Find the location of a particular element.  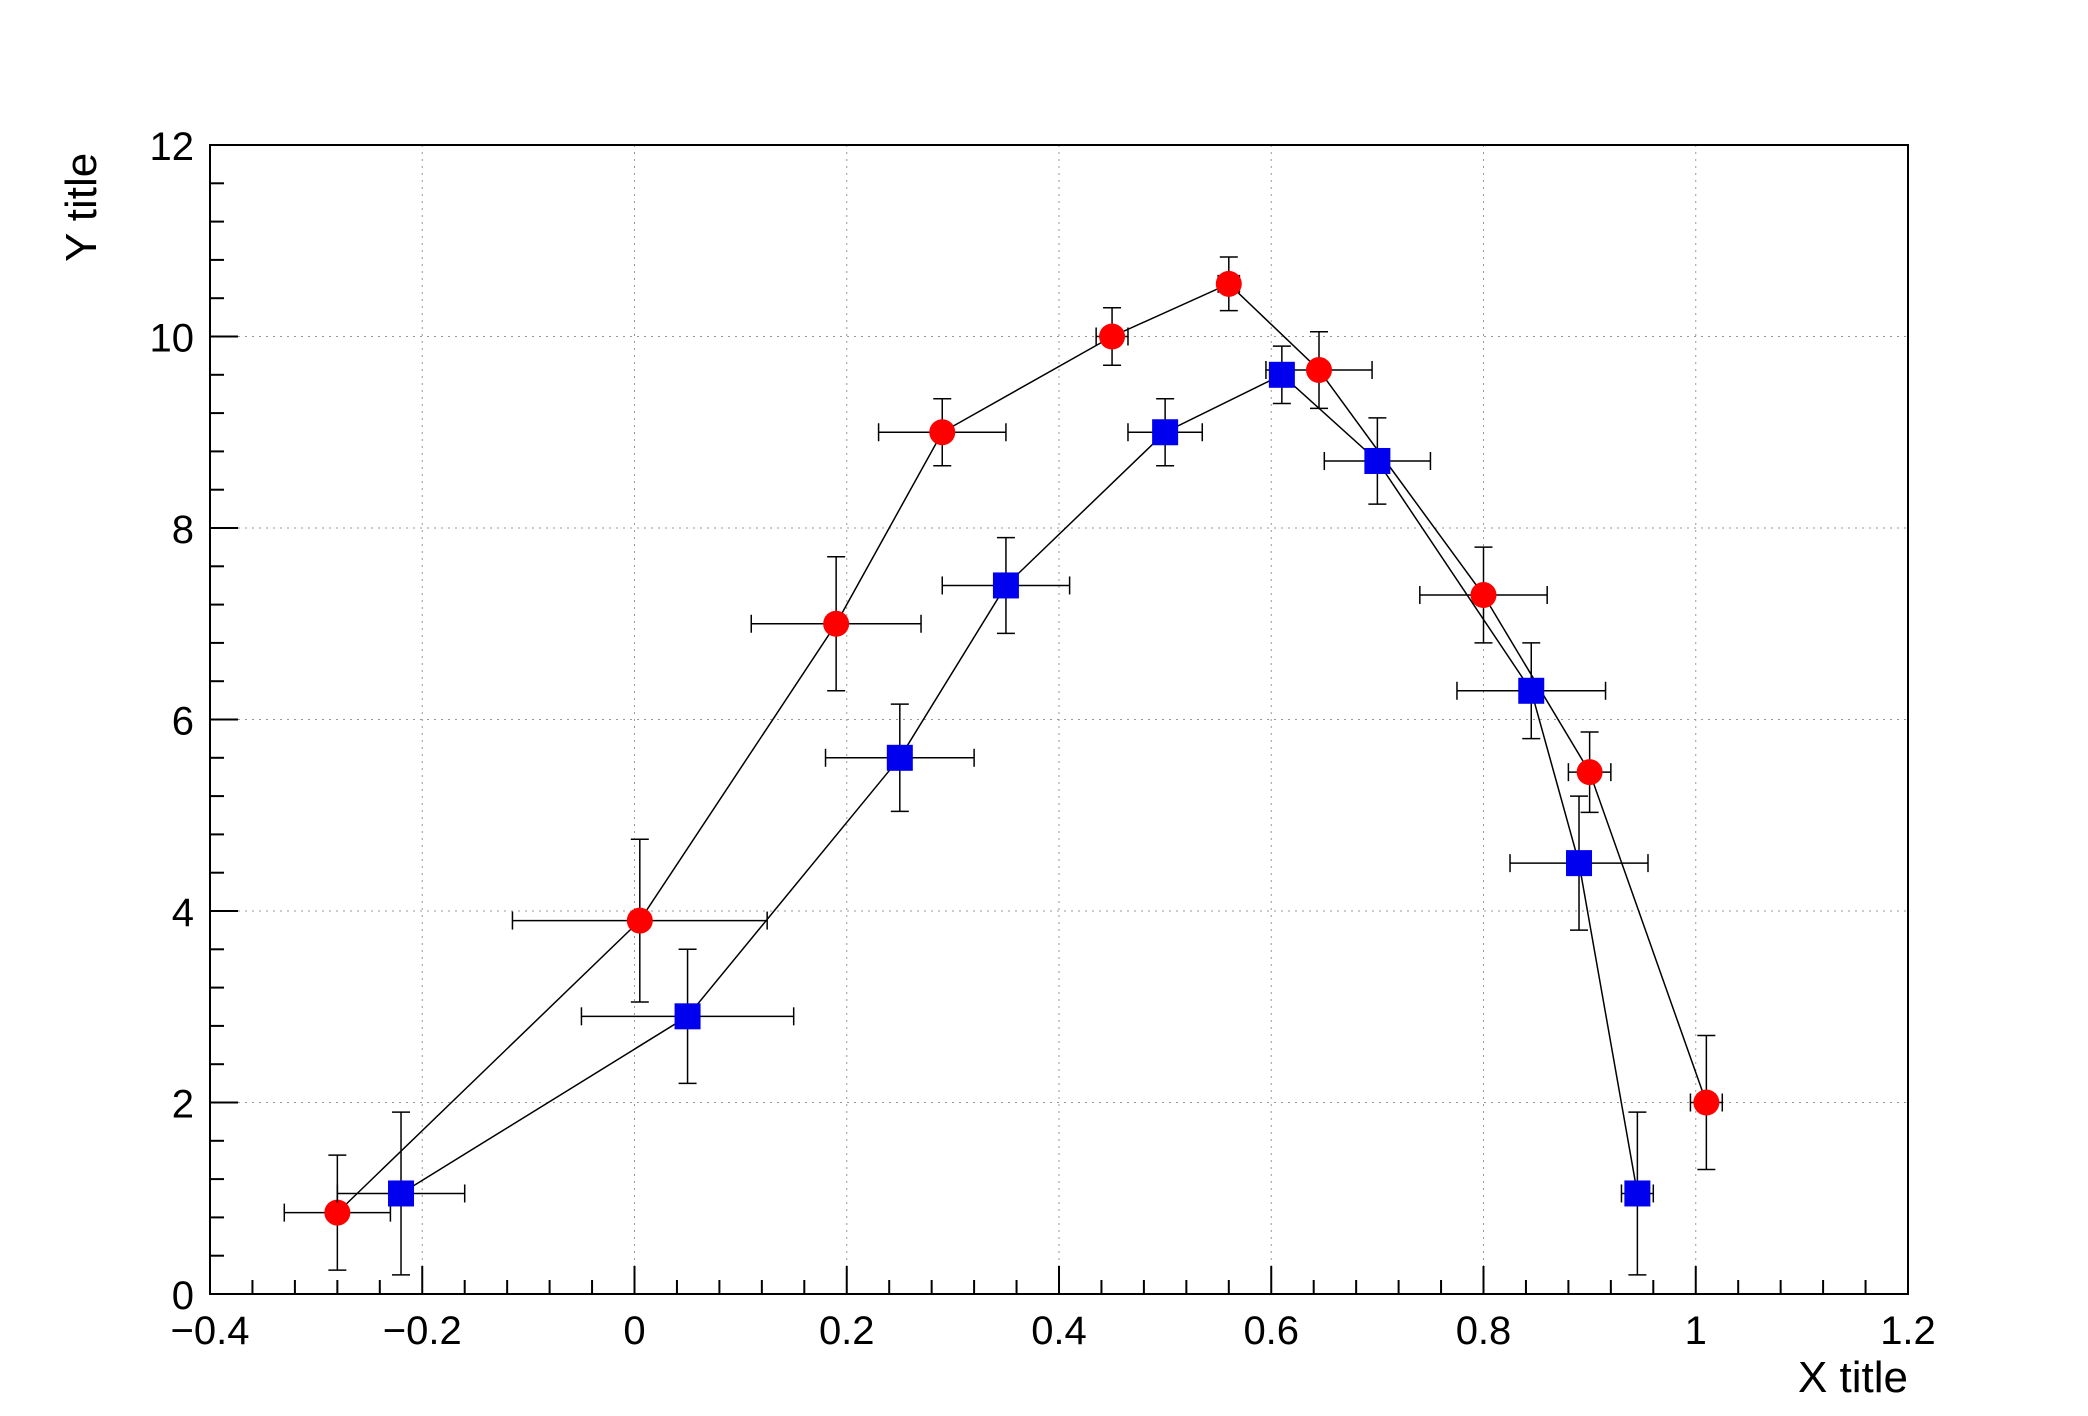

x-axis-title: X title is located at coordinates (1853, 1377).